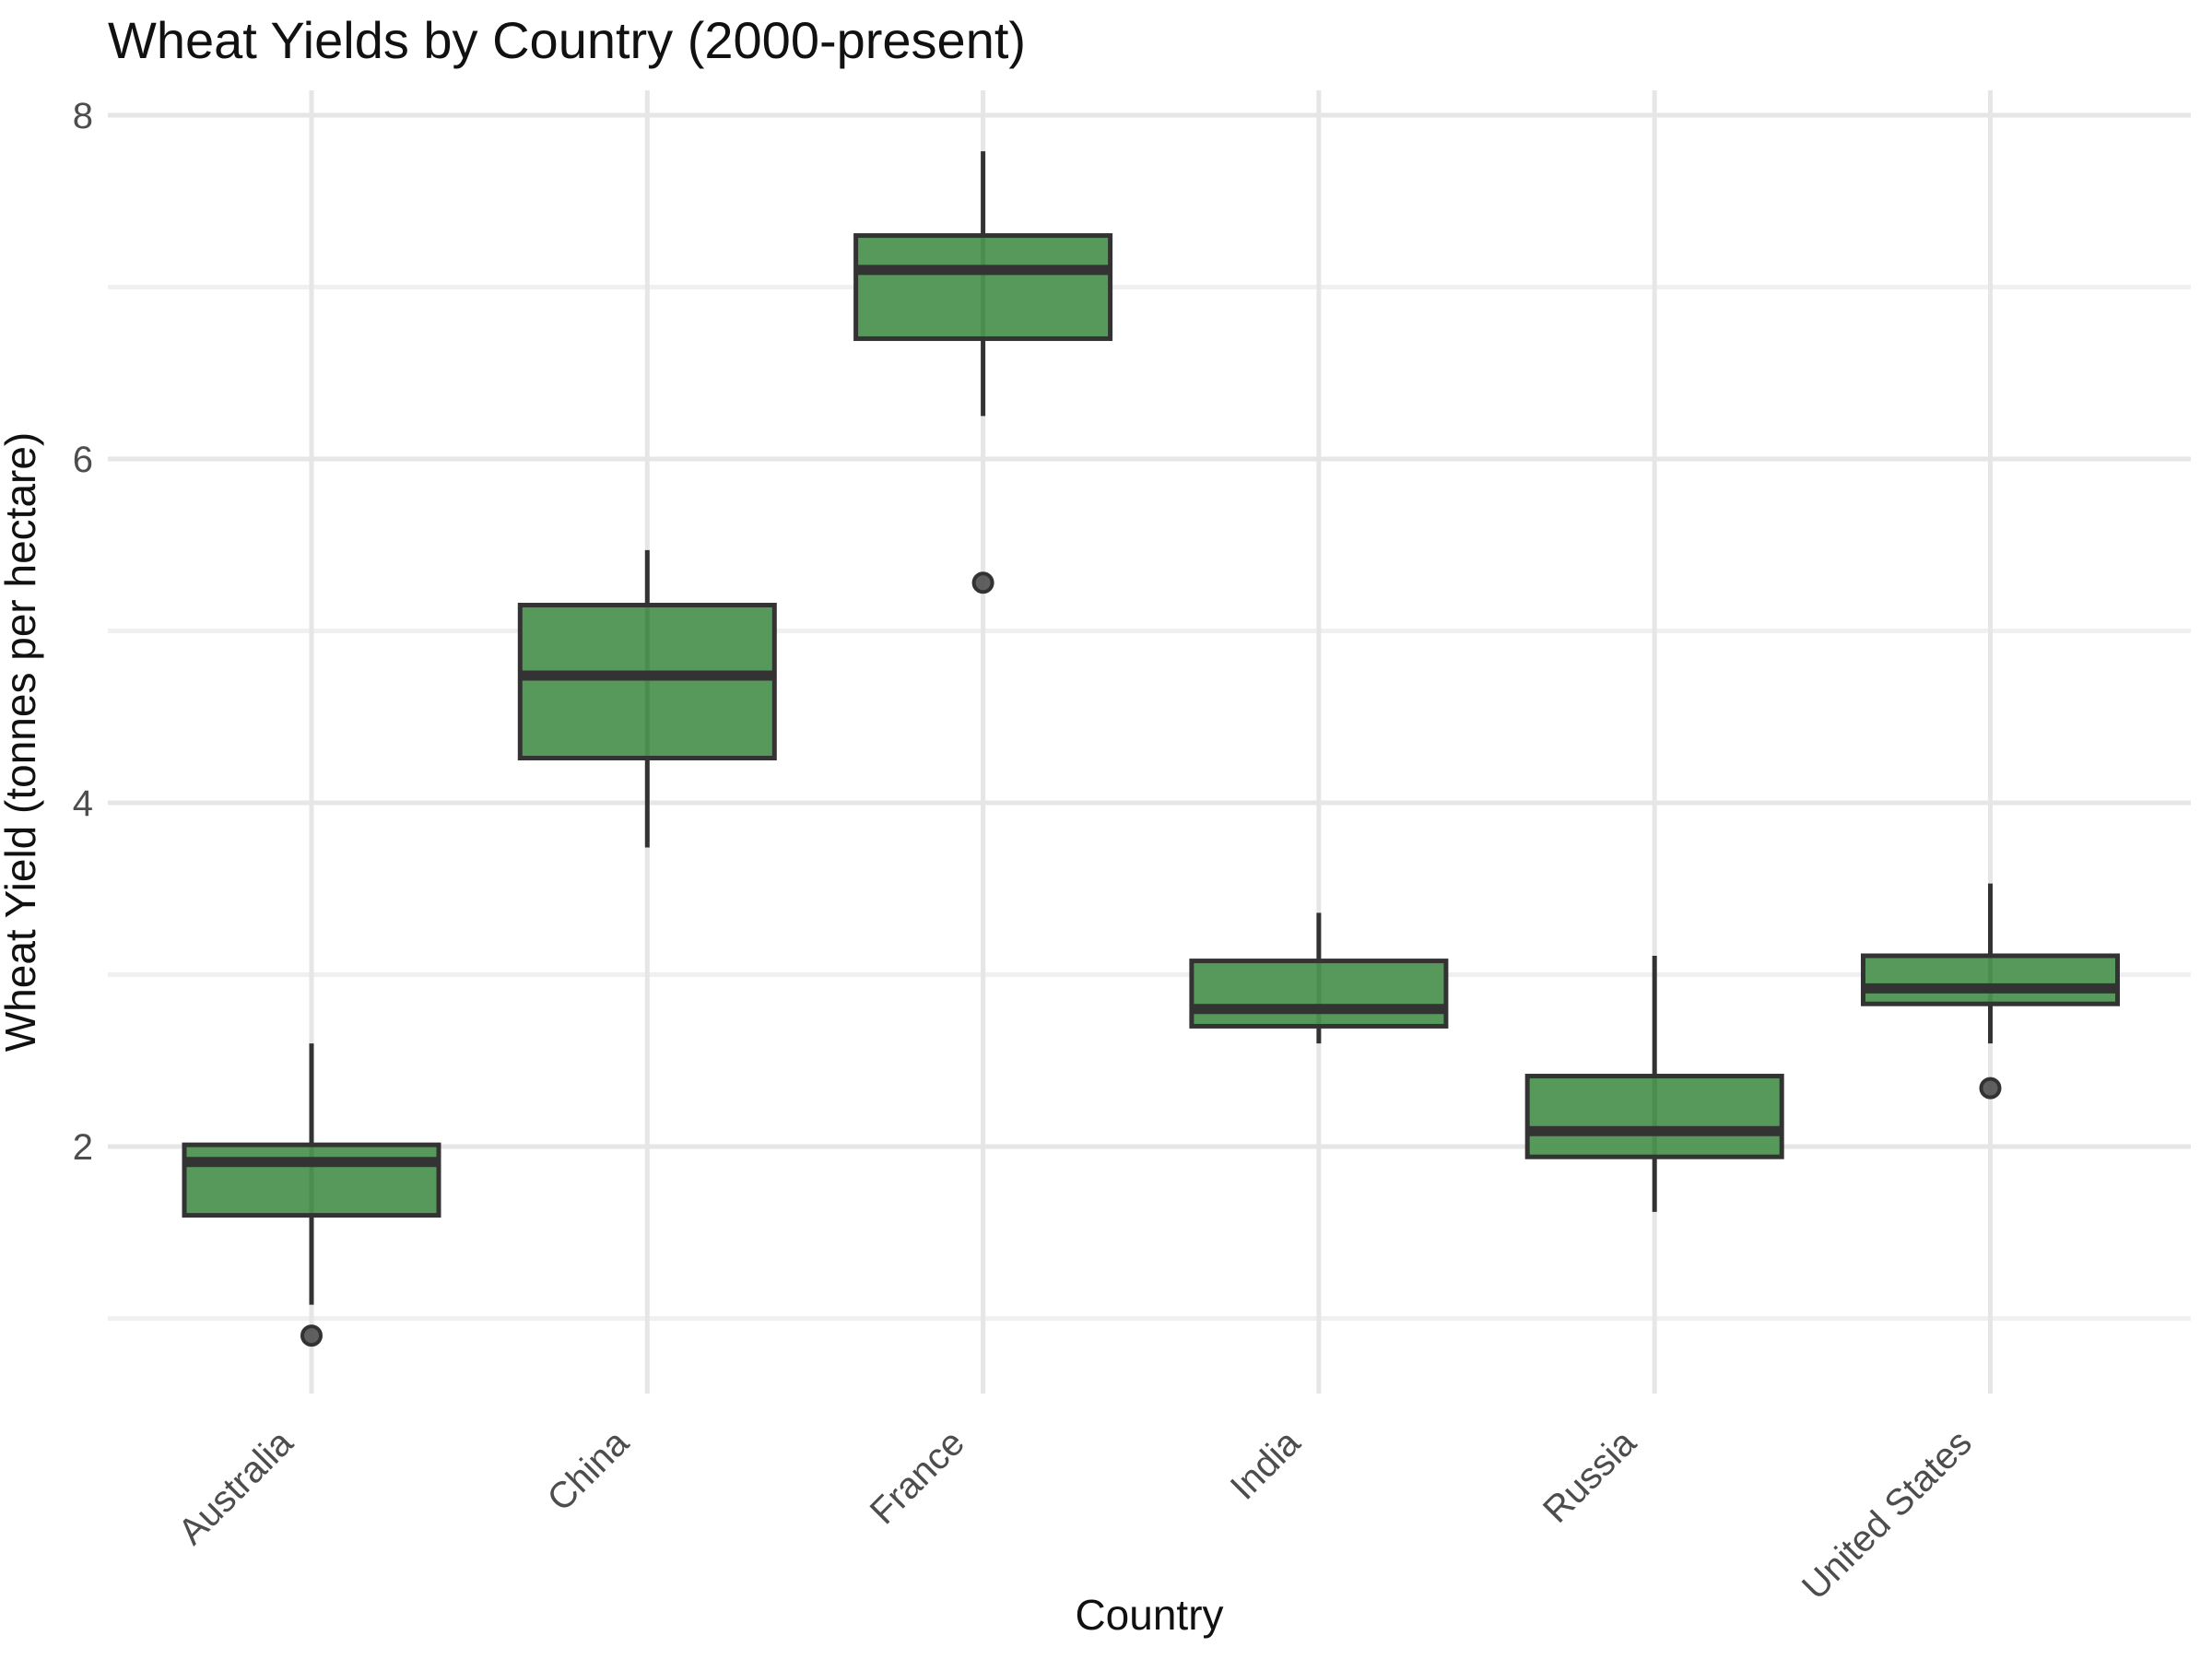 The height and width of the screenshot is (1659, 2212). I want to click on chart-title: Wheat Yields by Country (2000-present), so click(567, 40).